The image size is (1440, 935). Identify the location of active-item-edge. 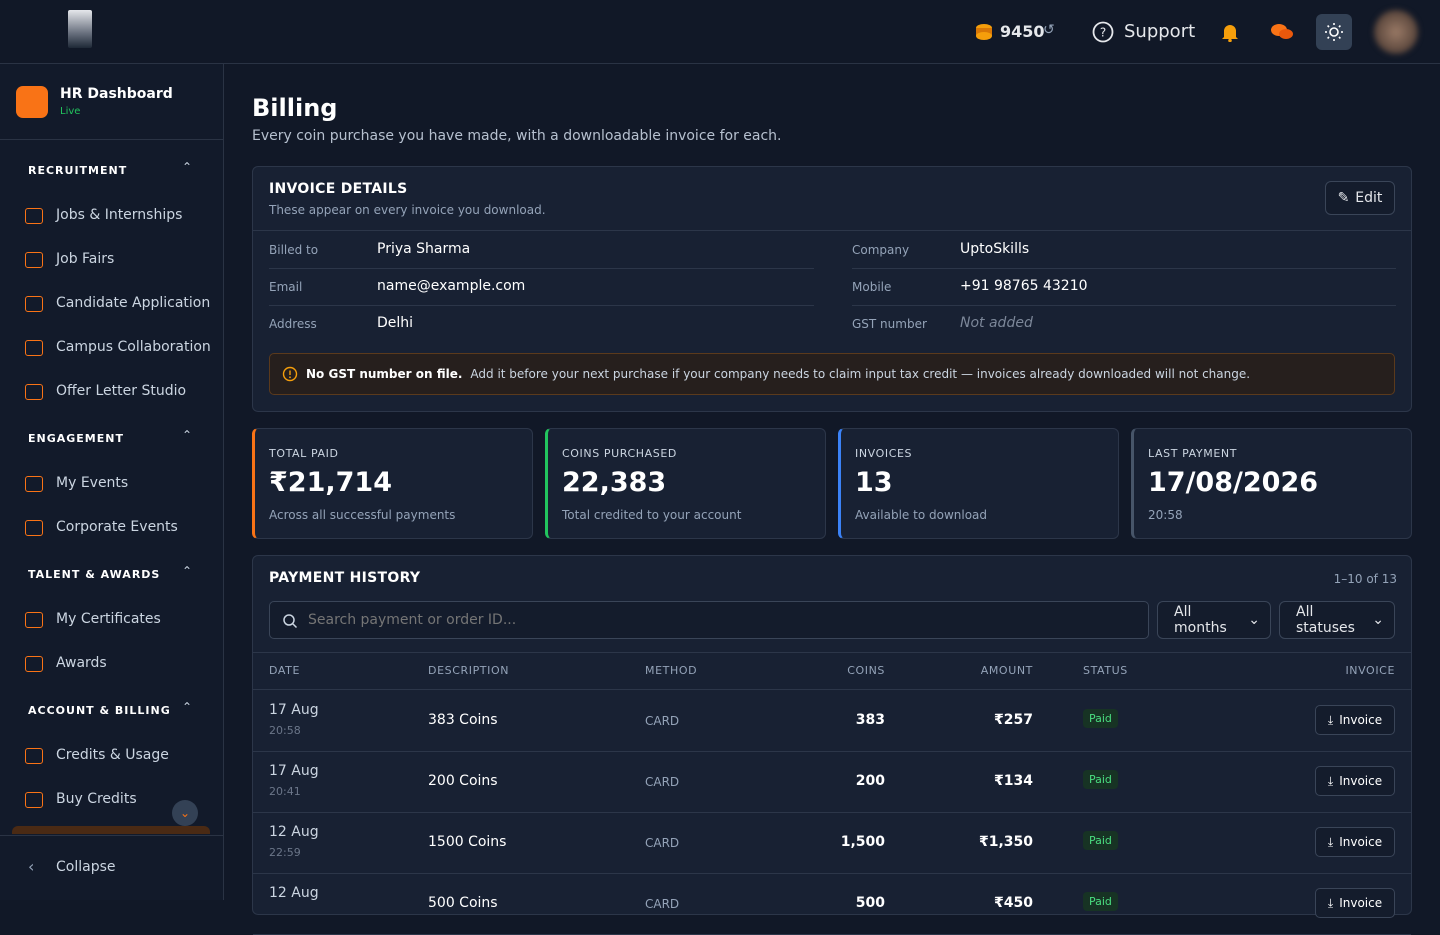
(111, 830).